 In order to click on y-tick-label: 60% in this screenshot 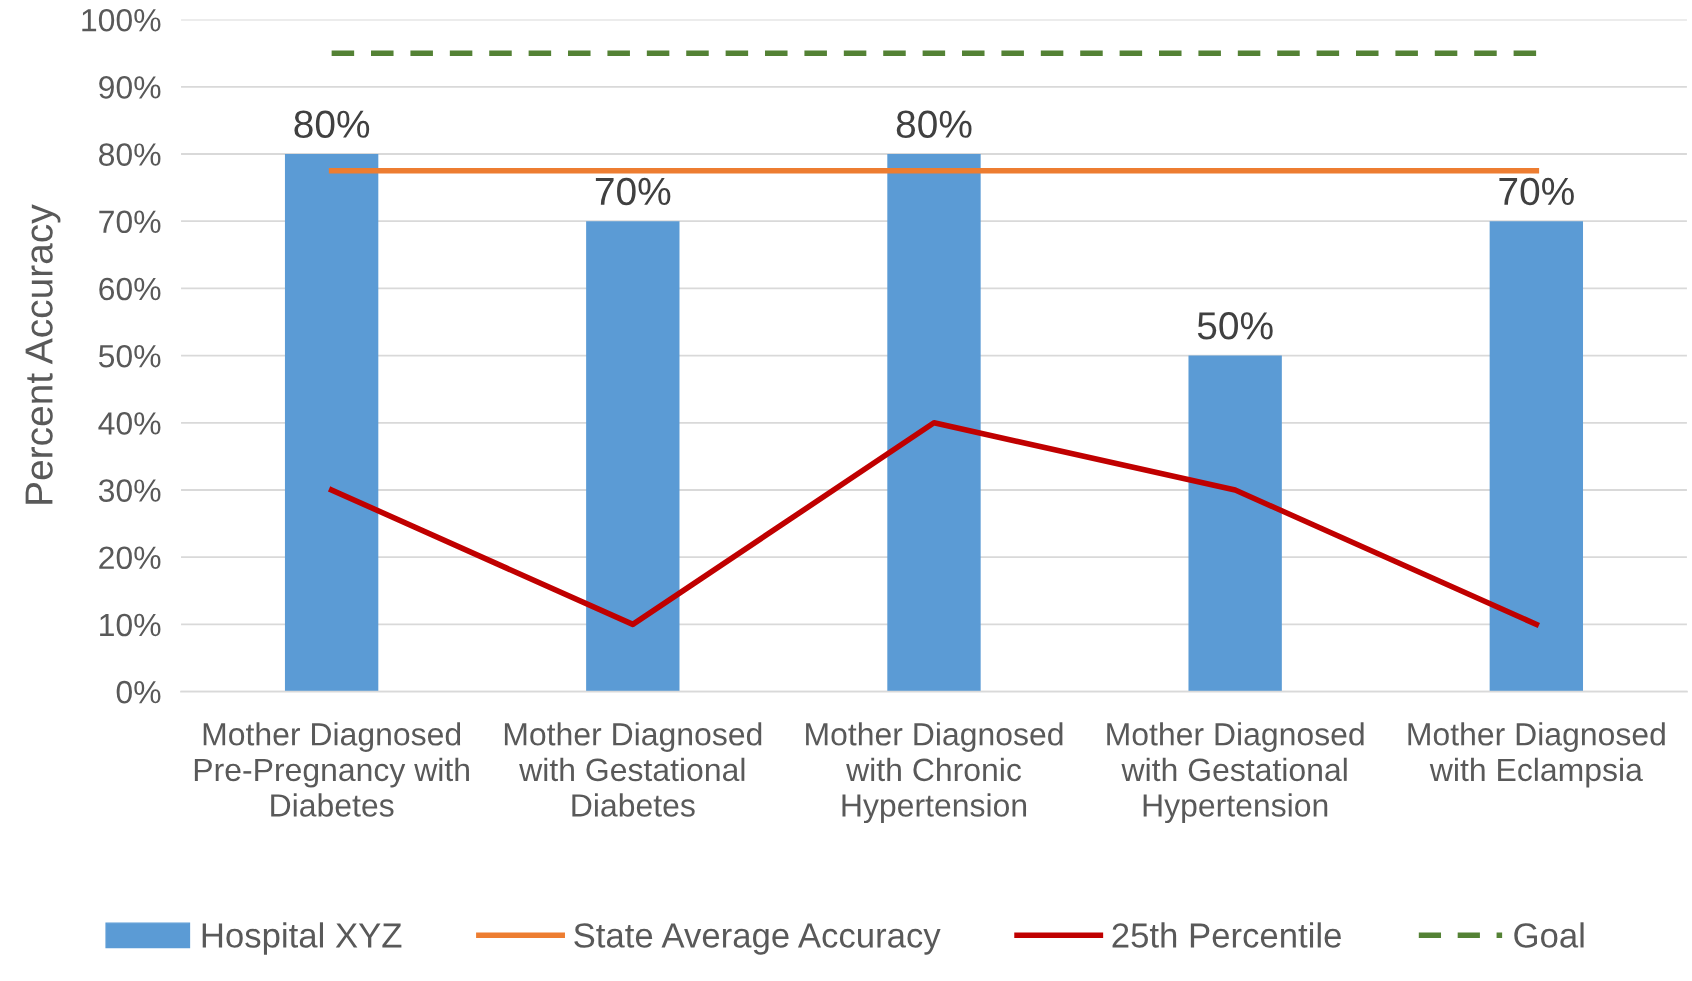, I will do `click(130, 289)`.